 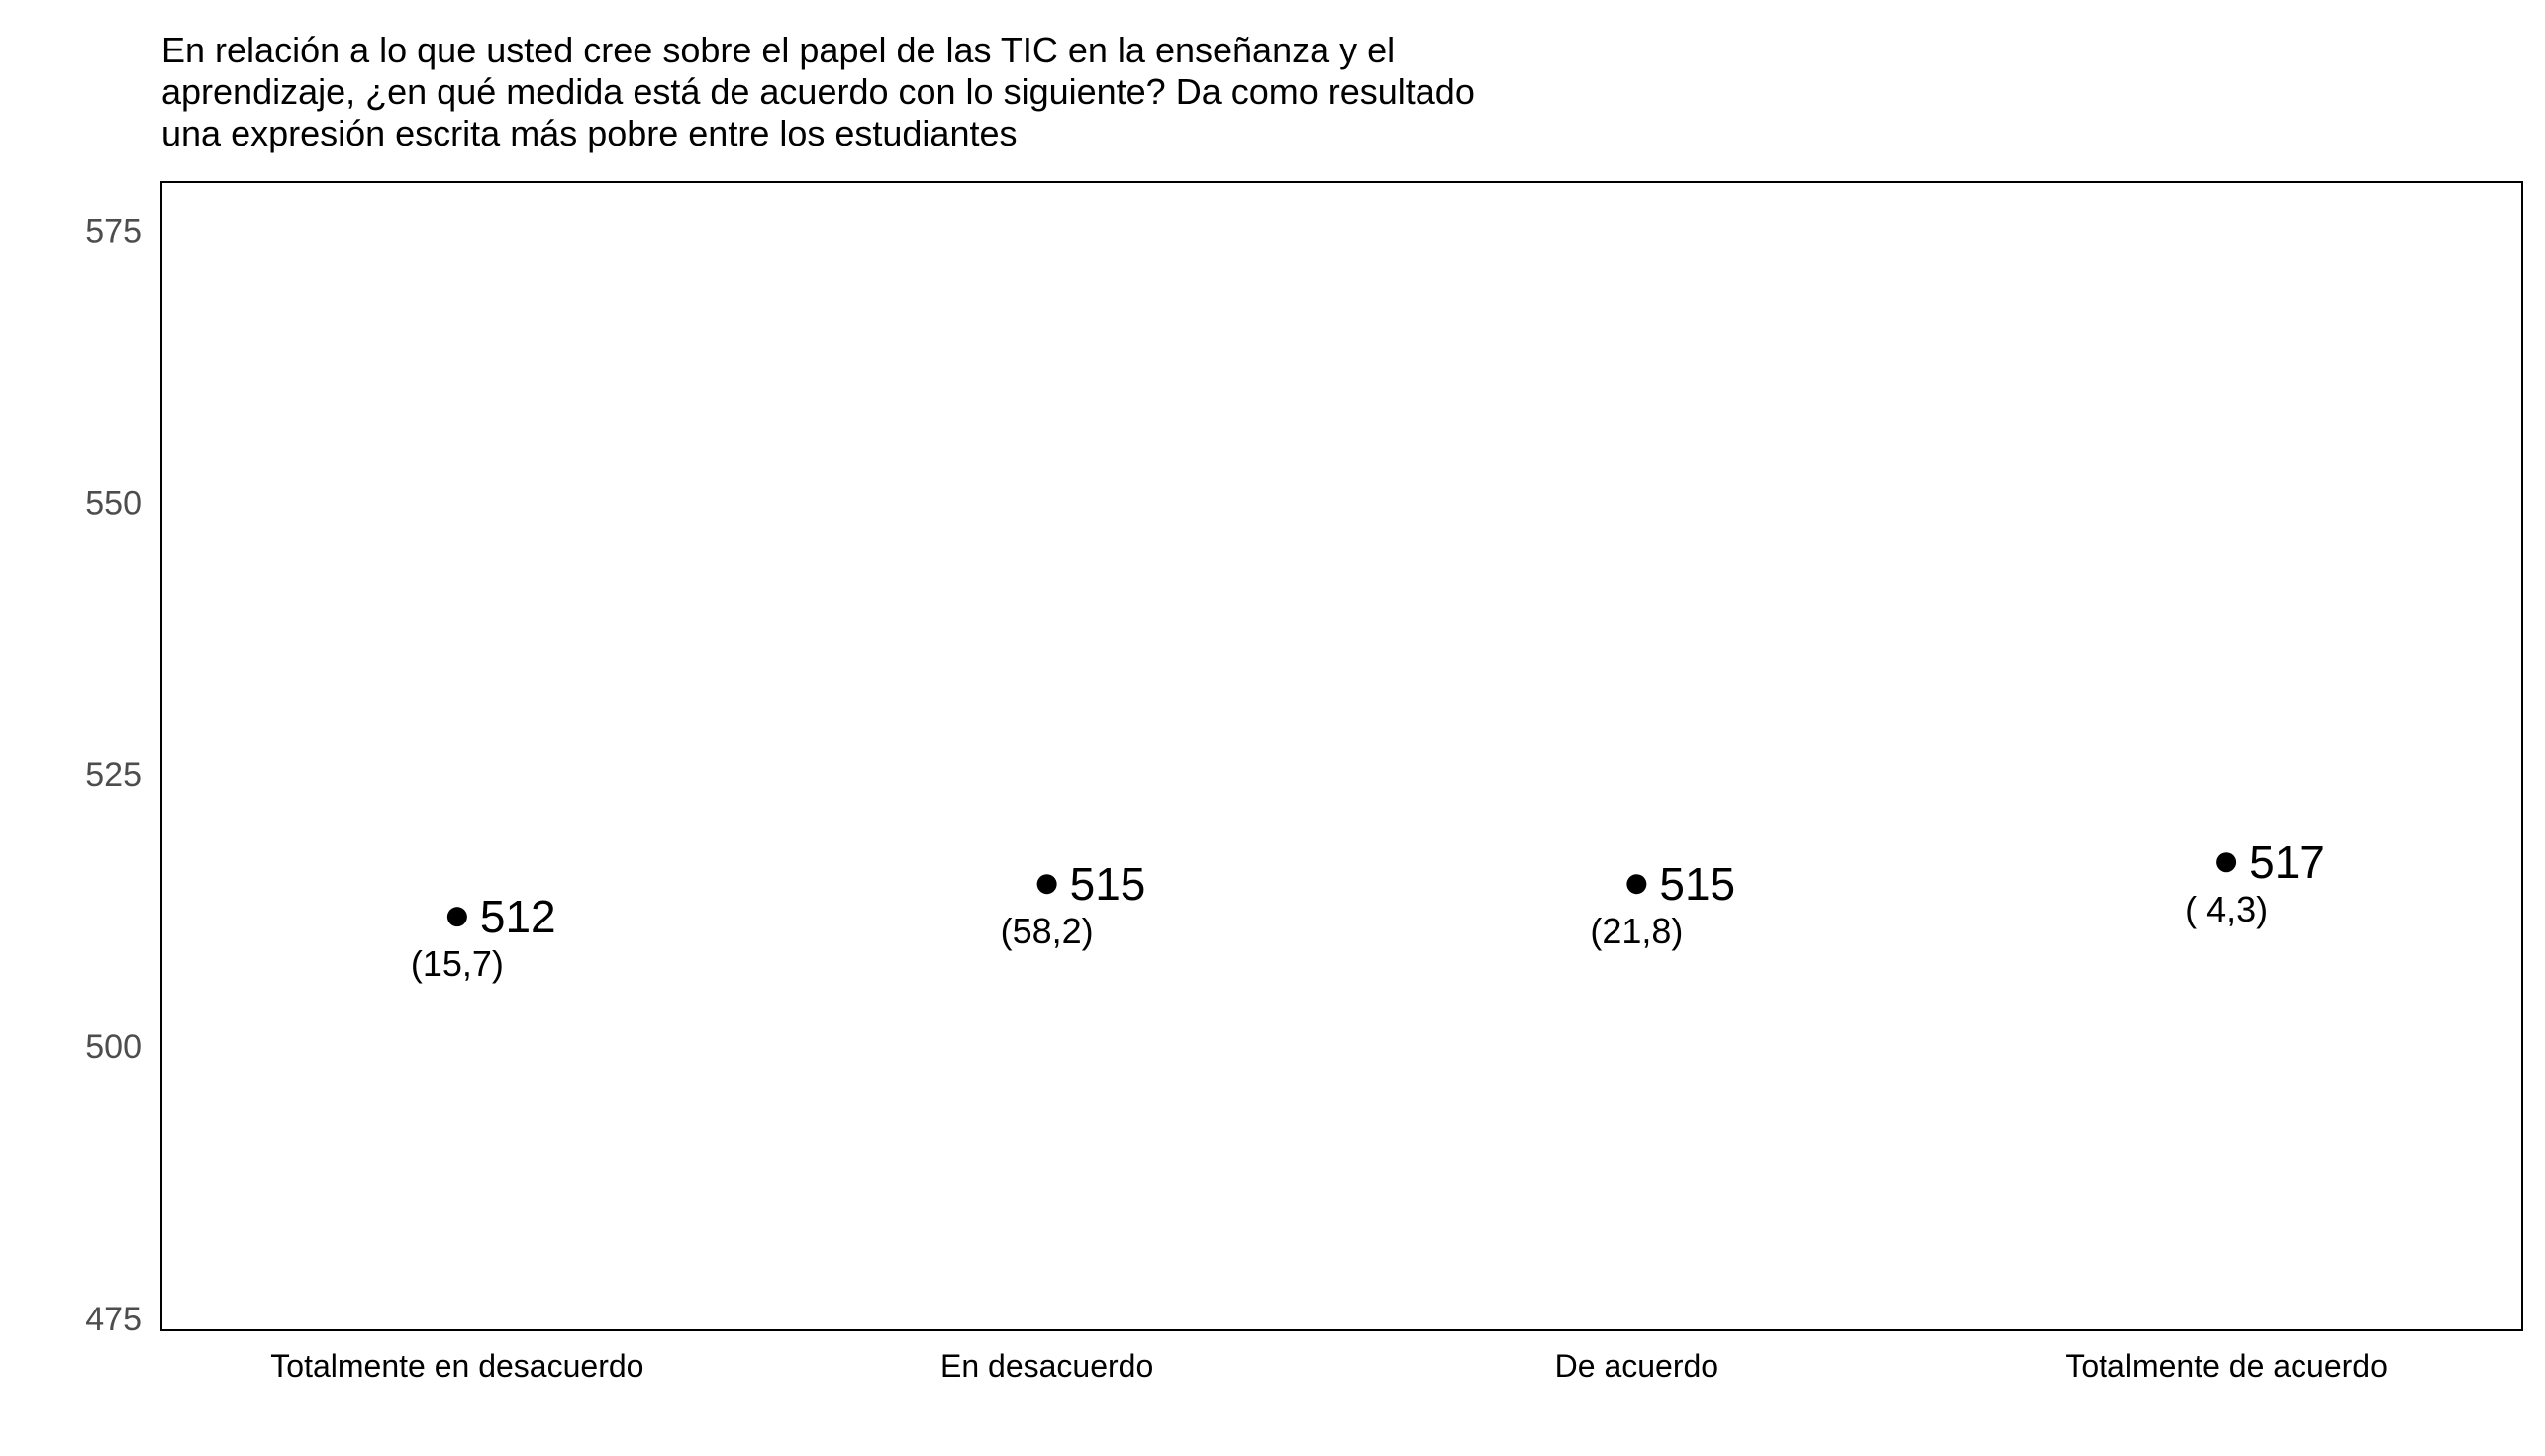 What do you see at coordinates (113, 231) in the screenshot?
I see `y-tick-label: 575` at bounding box center [113, 231].